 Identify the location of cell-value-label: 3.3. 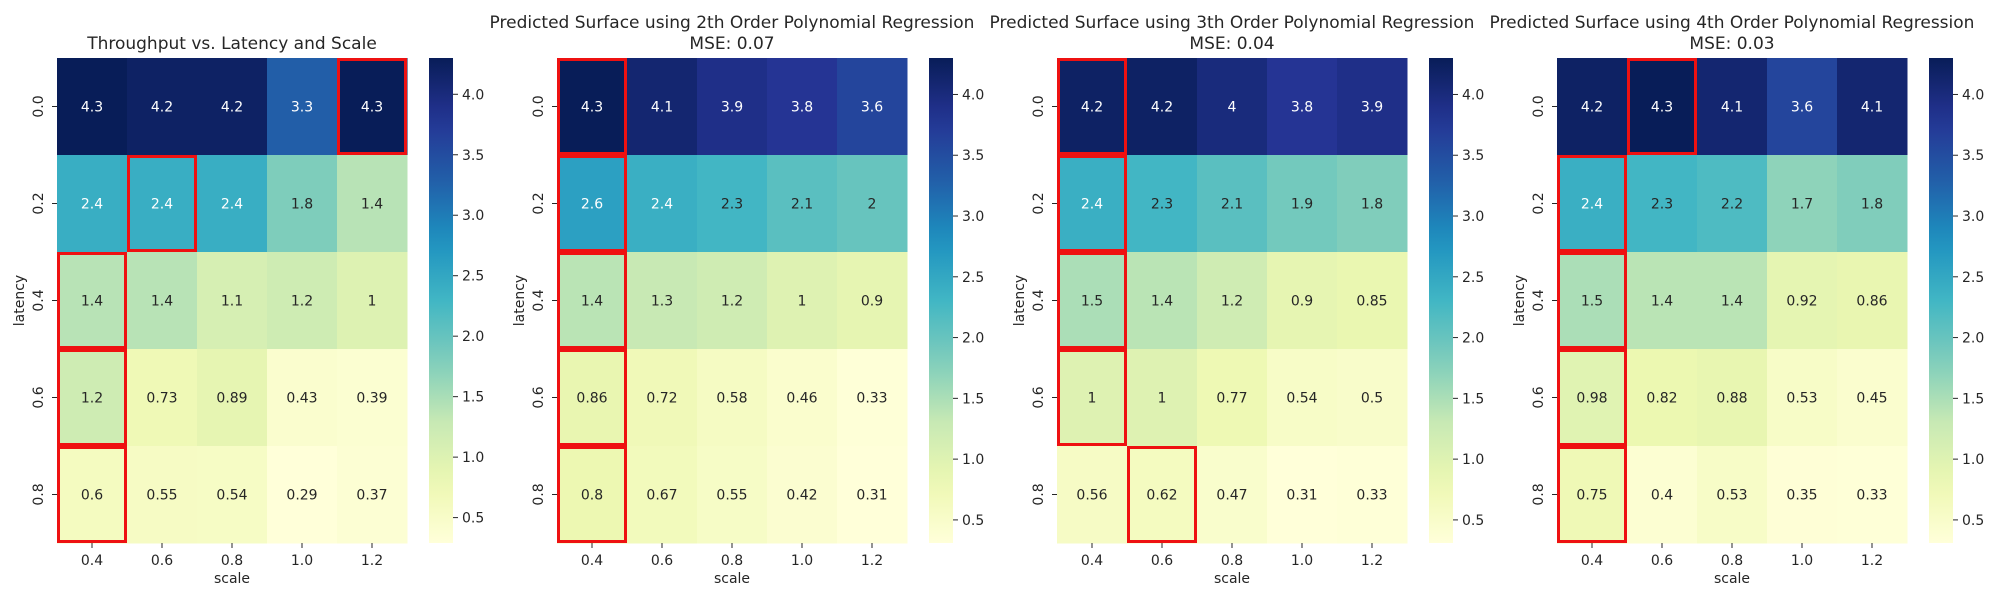
(302, 108).